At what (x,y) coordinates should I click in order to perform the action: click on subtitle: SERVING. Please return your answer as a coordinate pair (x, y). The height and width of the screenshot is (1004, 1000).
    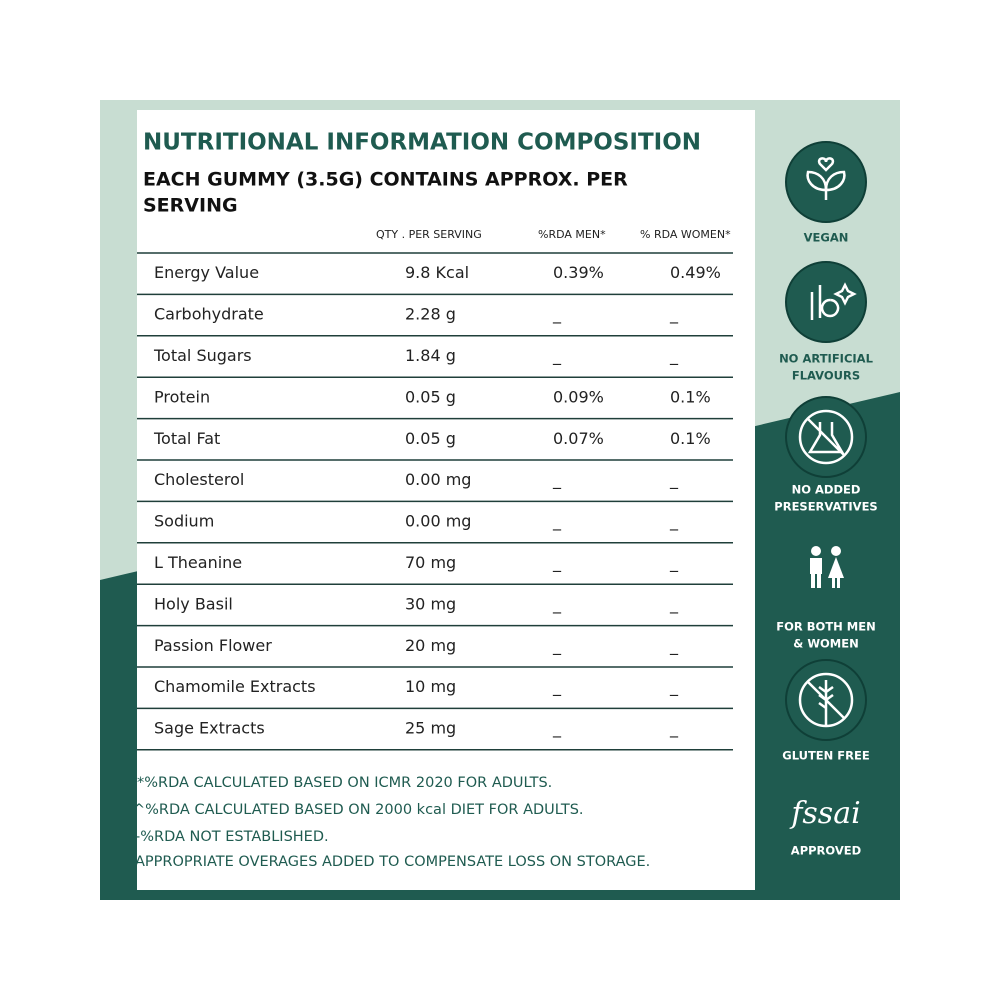
    Looking at the image, I should click on (190, 206).